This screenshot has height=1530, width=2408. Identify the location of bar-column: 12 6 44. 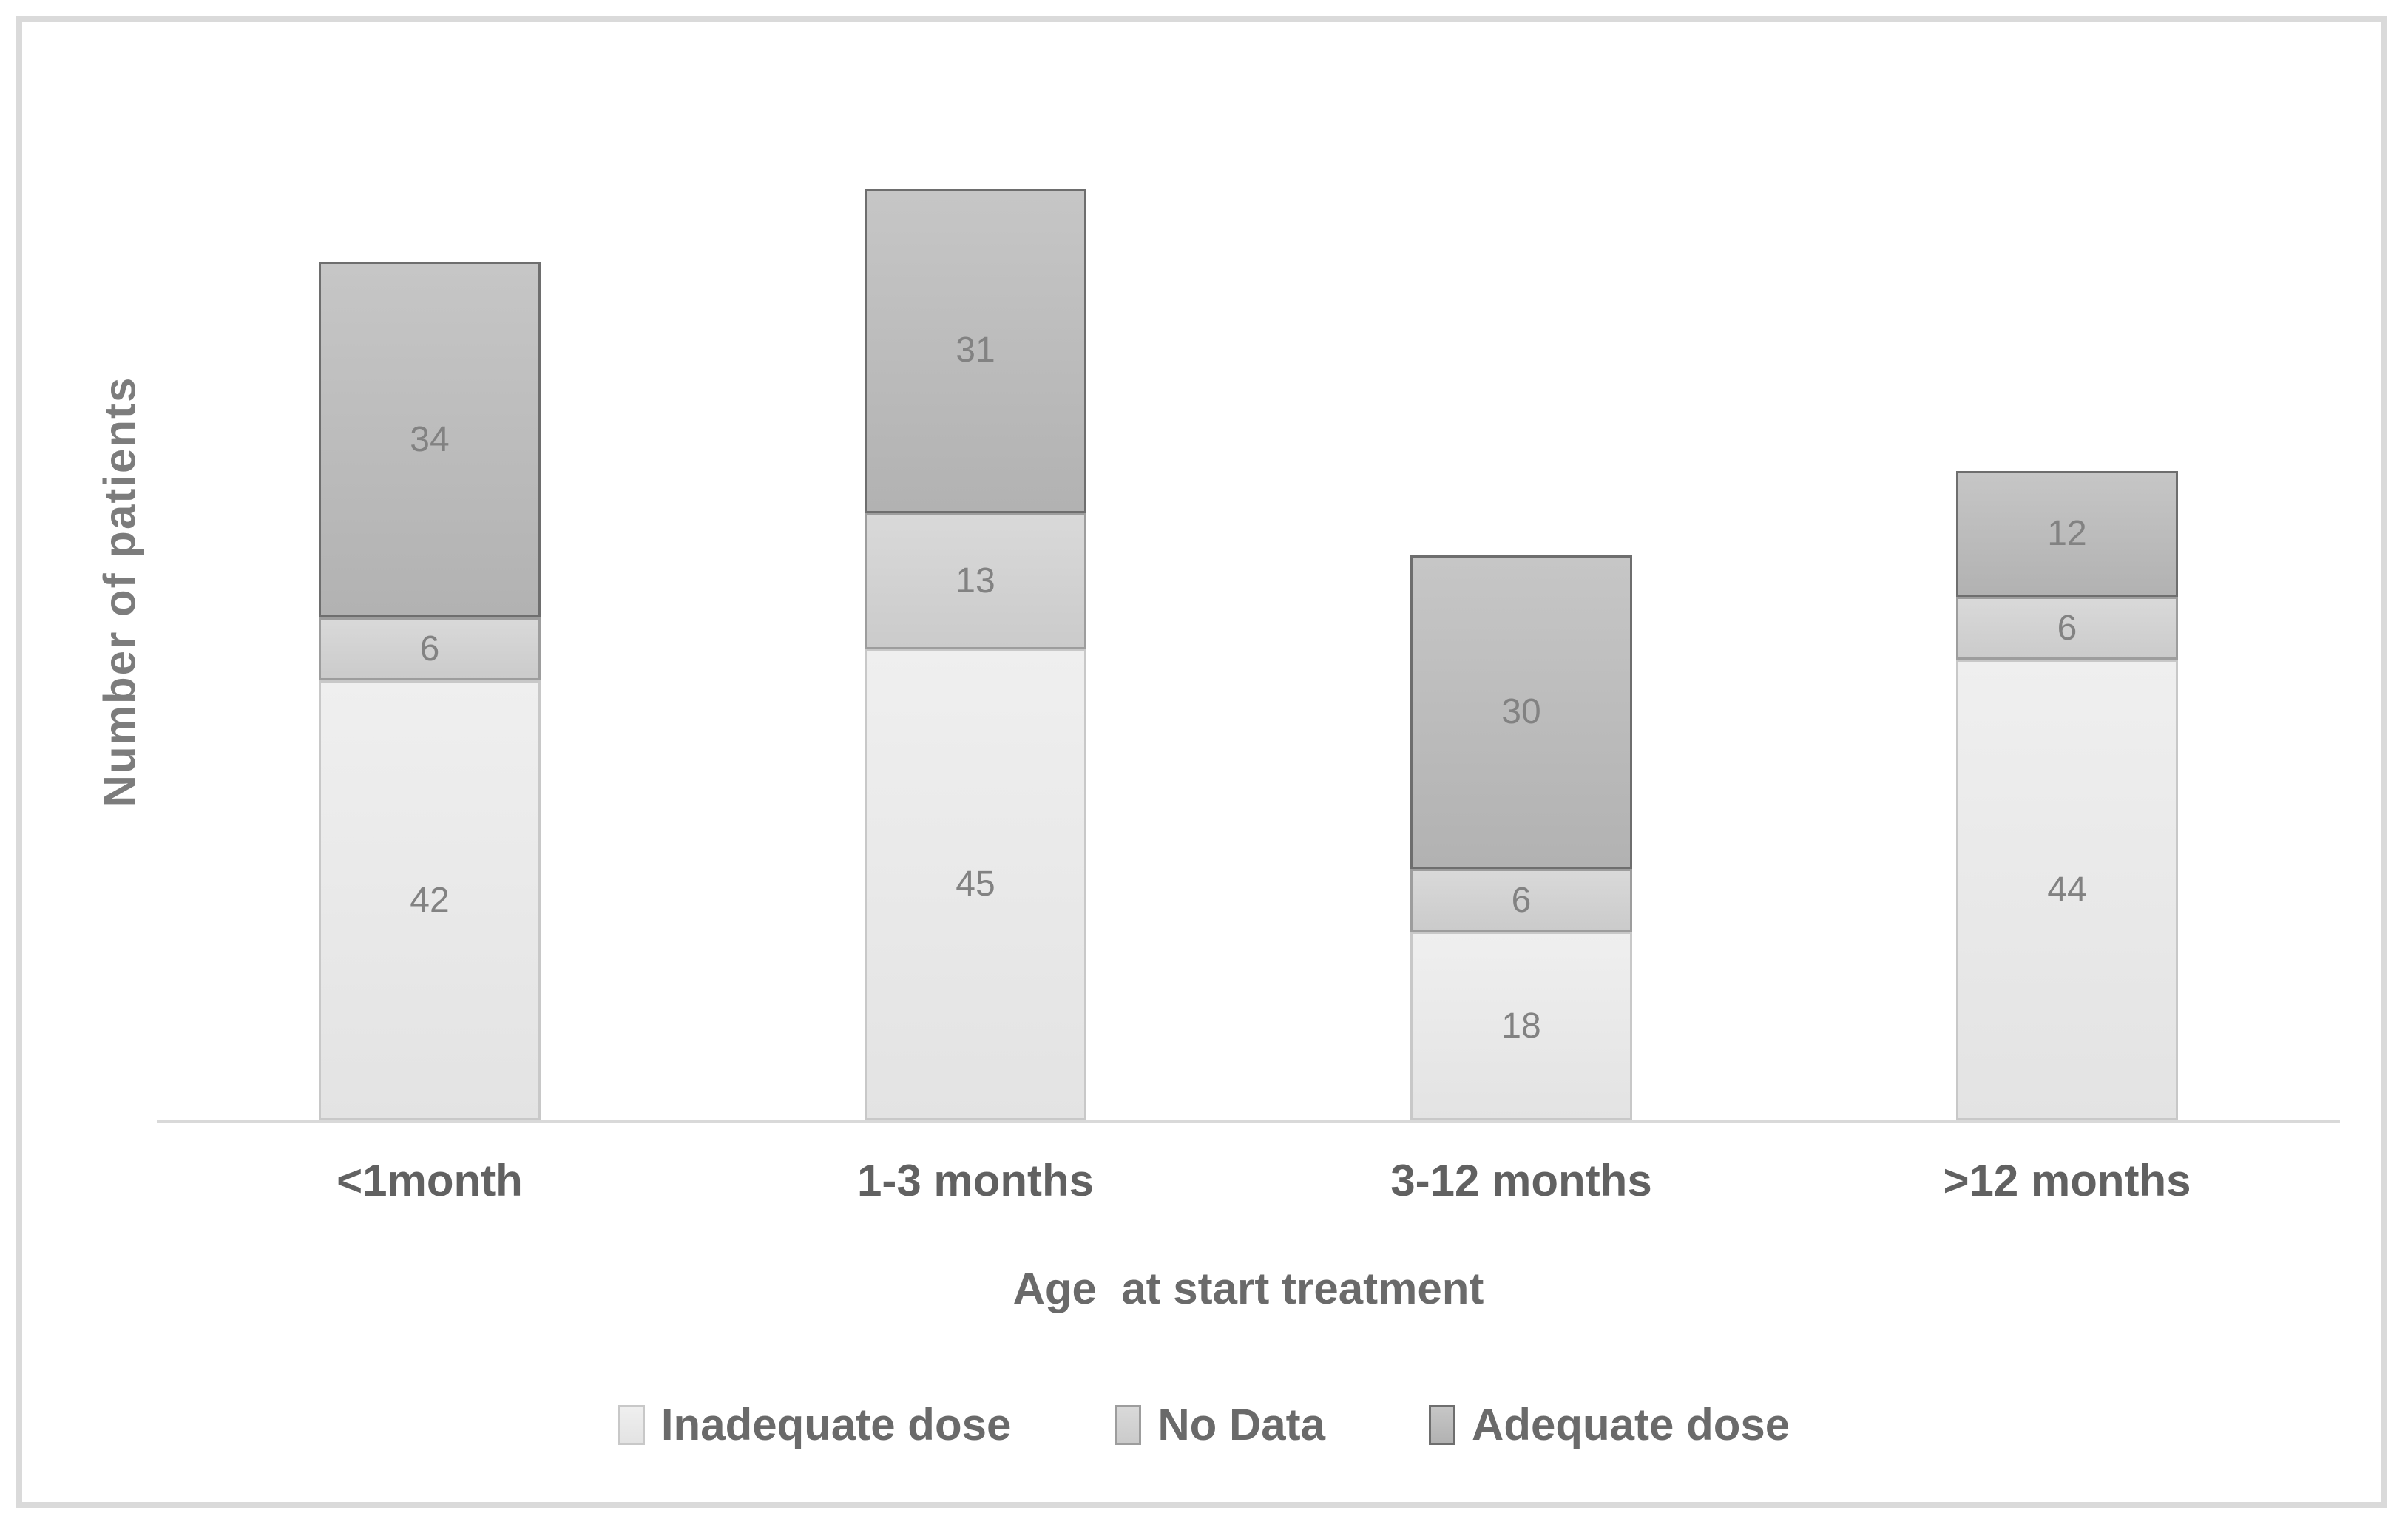
(2067, 655).